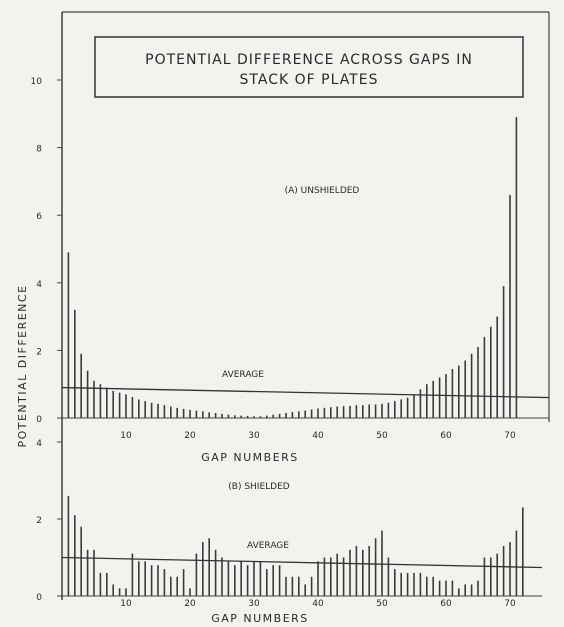 The image size is (564, 627). What do you see at coordinates (39, 420) in the screenshot?
I see `panel-a-y-tick-label-0: 0` at bounding box center [39, 420].